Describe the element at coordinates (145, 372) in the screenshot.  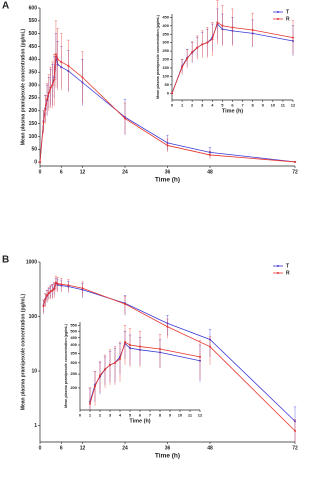
I see `series-line` at that location.